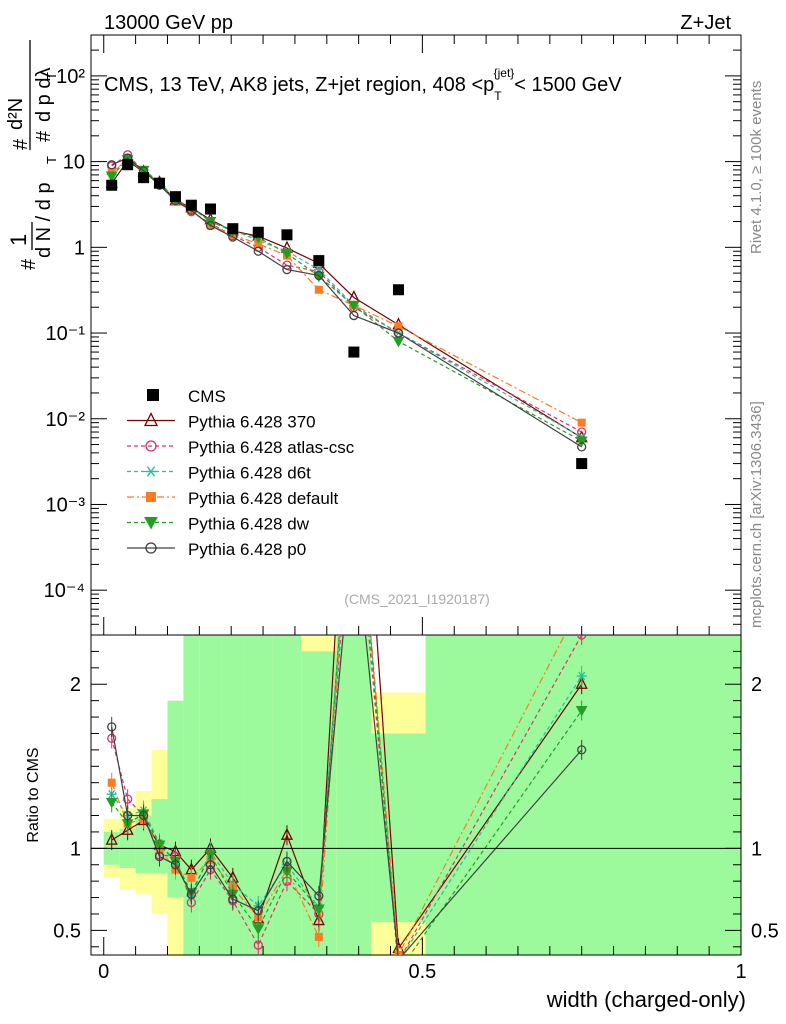 The image size is (786, 1024). I want to click on legend-label: Pythia 6.428 atlas-csc, so click(271, 447).